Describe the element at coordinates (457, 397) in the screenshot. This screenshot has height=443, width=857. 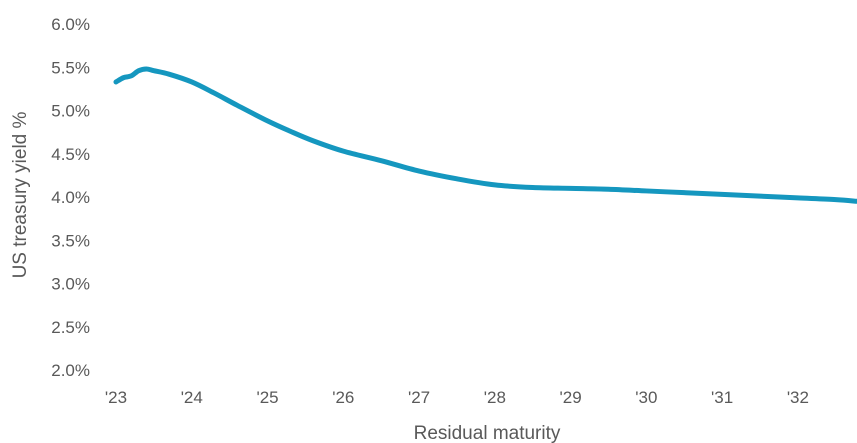
I see `x-axis-ticks: '23 '24 '25 '26 '27 '28 '29 '30 '31 '32` at that location.